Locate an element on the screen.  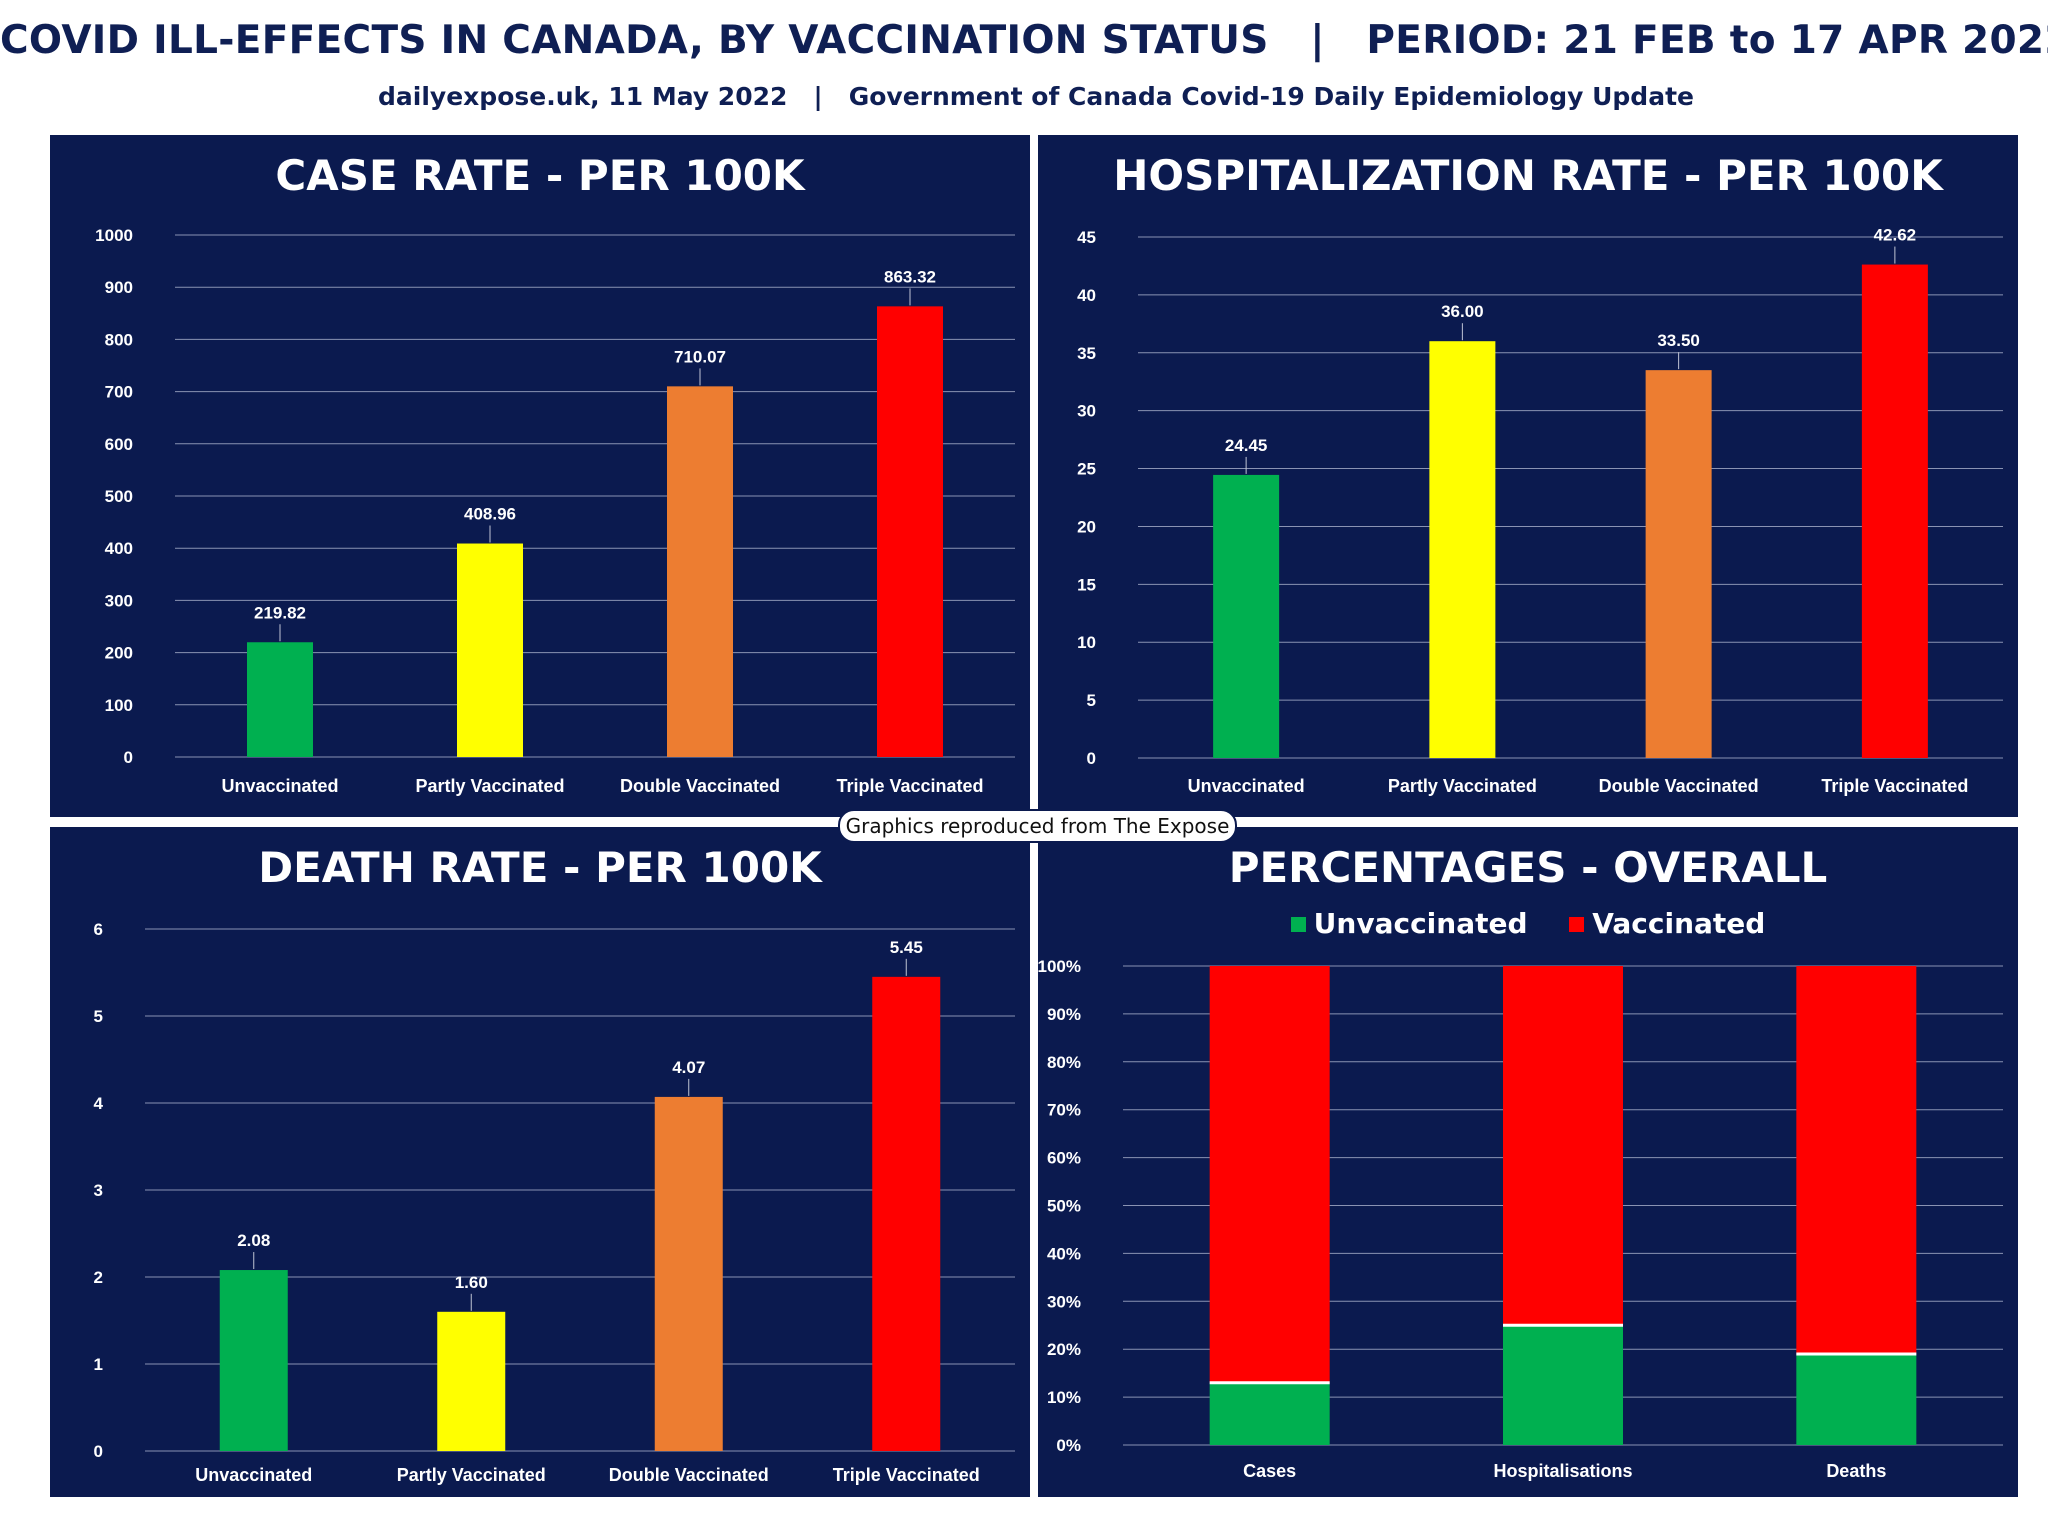
bar-vaccinated-hospitalisations is located at coordinates (1563, 1146).